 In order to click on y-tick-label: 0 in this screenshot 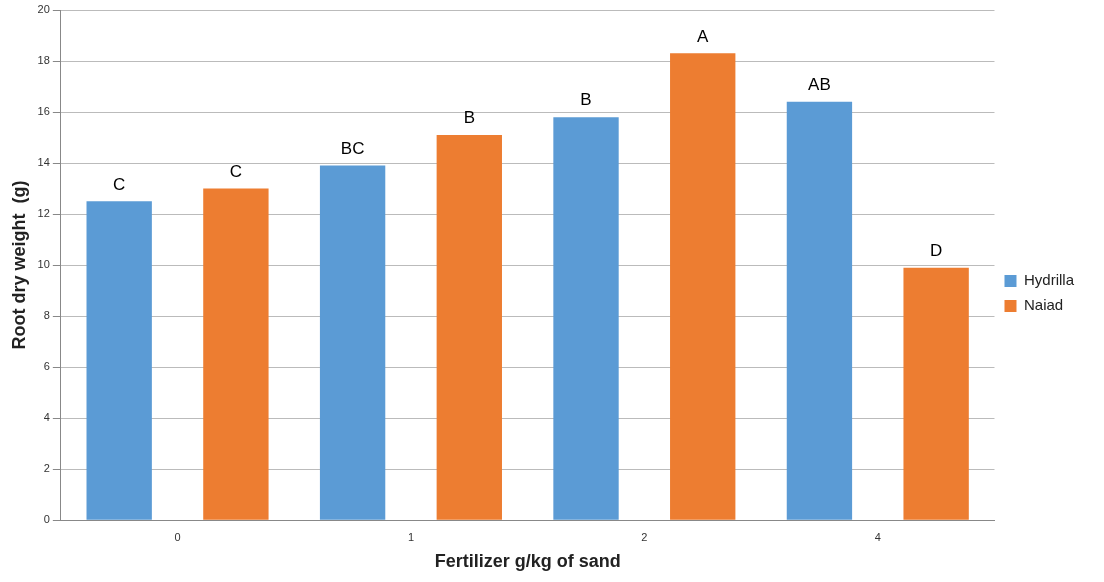, I will do `click(46, 519)`.